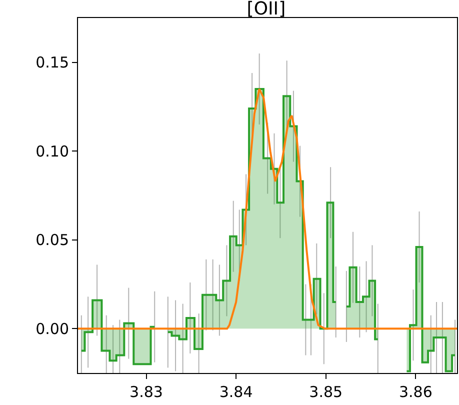 The width and height of the screenshot is (459, 405). Describe the element at coordinates (52, 329) in the screenshot. I see `y-tick-label: 0.00` at that location.